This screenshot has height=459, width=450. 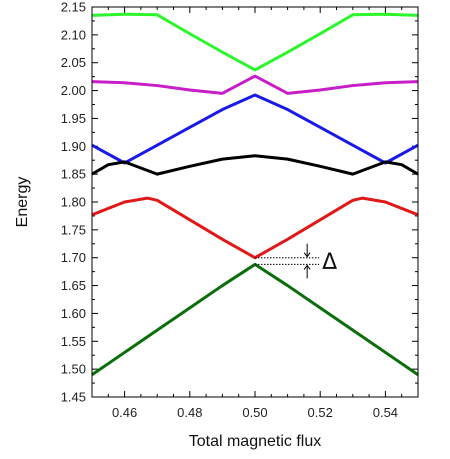 What do you see at coordinates (73, 7) in the screenshot?
I see `y-tick-label: 2.15` at bounding box center [73, 7].